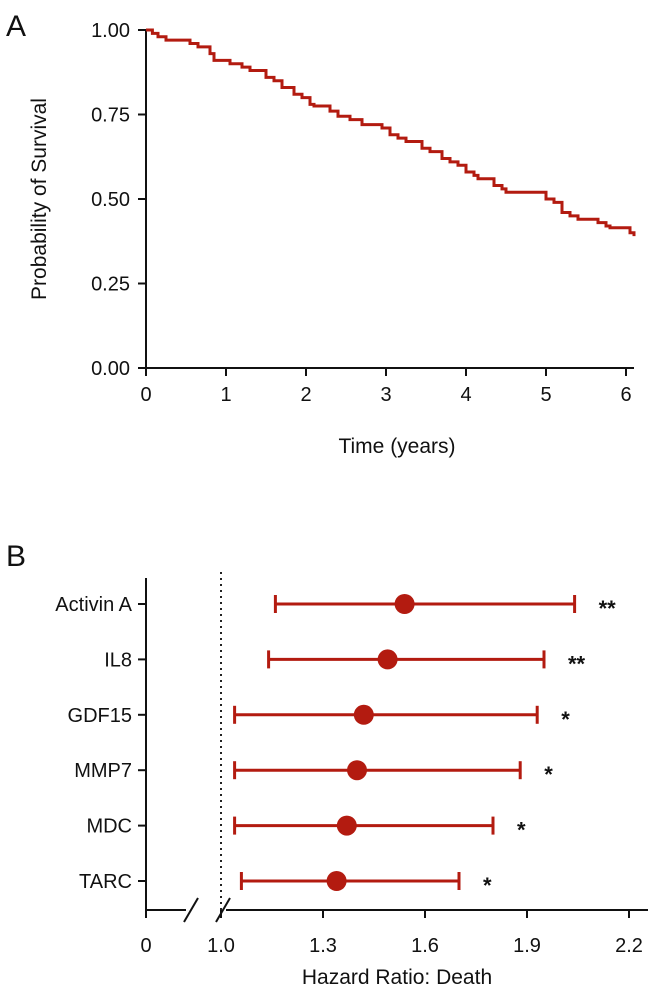  Describe the element at coordinates (313, 773) in the screenshot. I see `forest-row: MMP7 *` at that location.